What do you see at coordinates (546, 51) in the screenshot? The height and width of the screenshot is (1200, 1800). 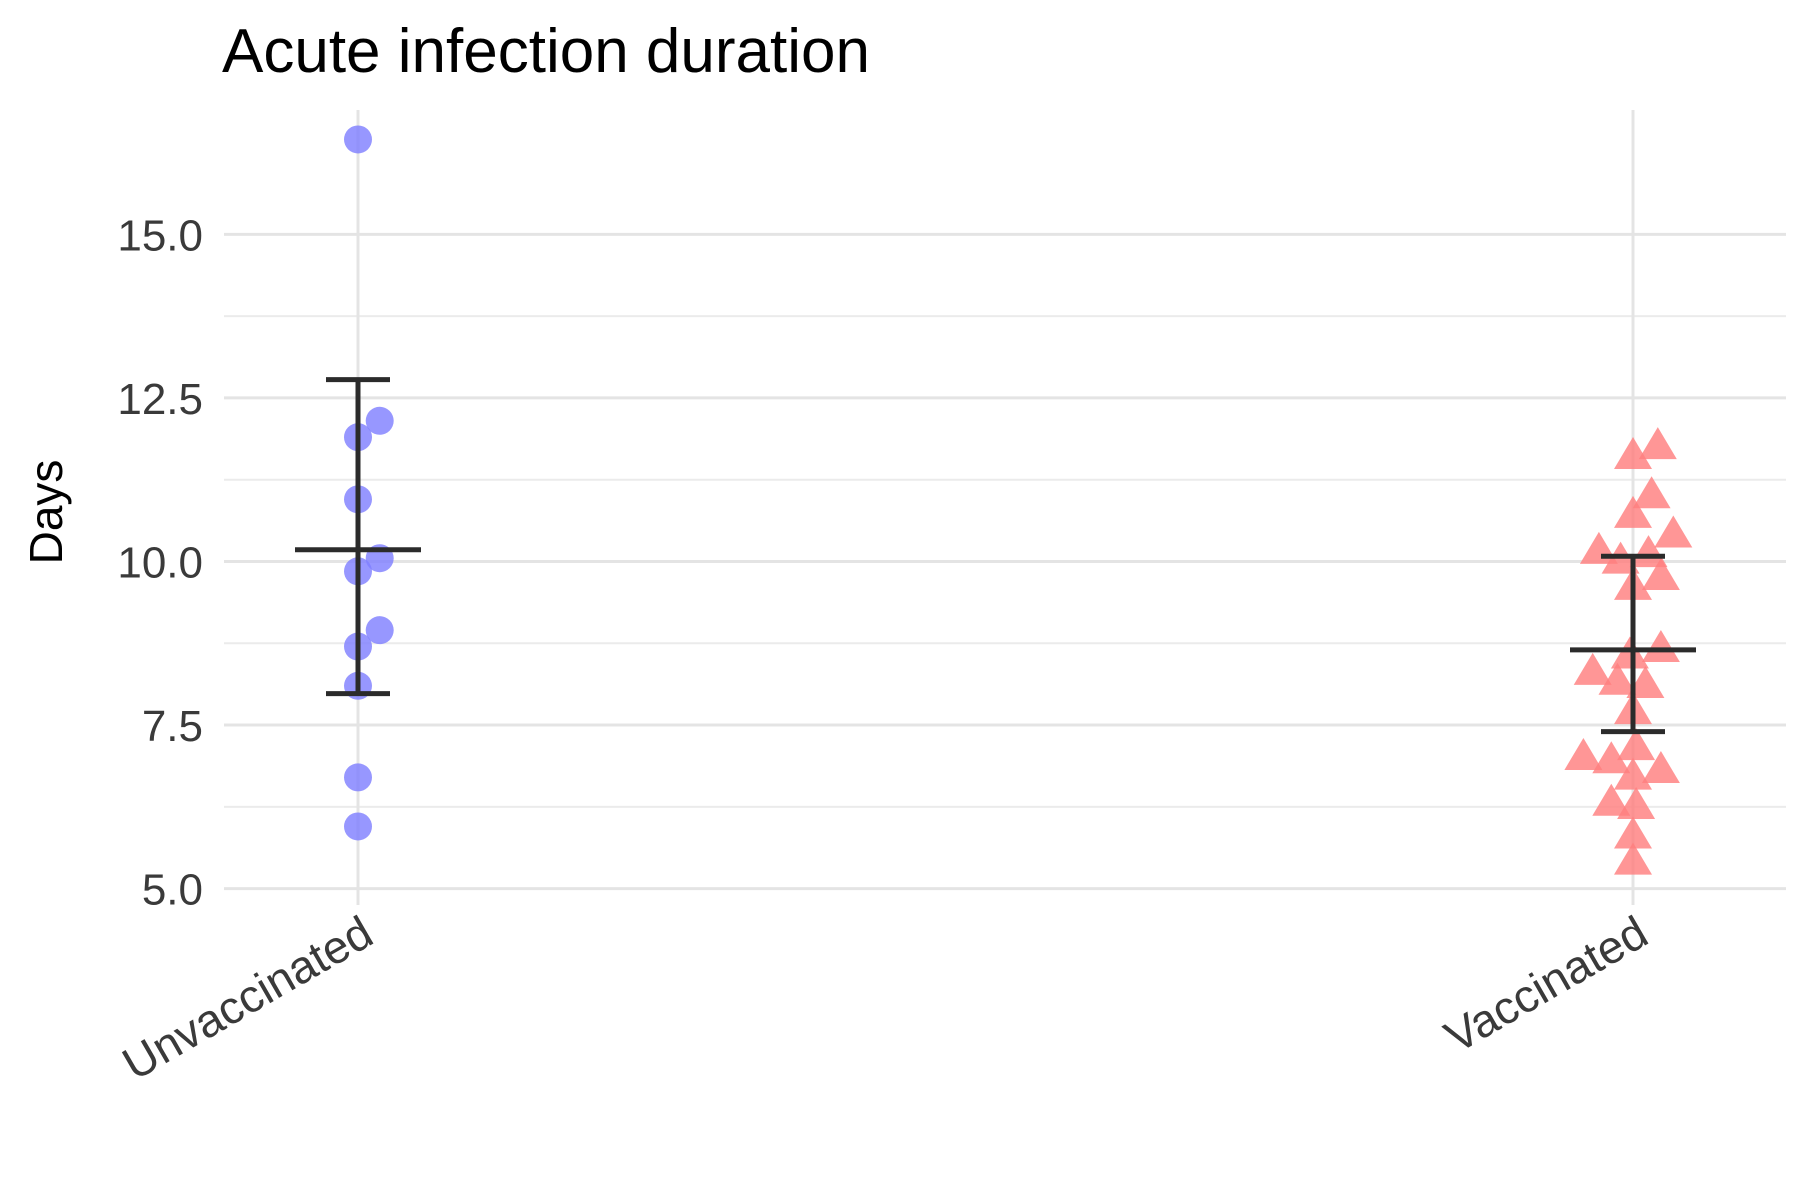 I see `chart-title: Acute infection duration` at bounding box center [546, 51].